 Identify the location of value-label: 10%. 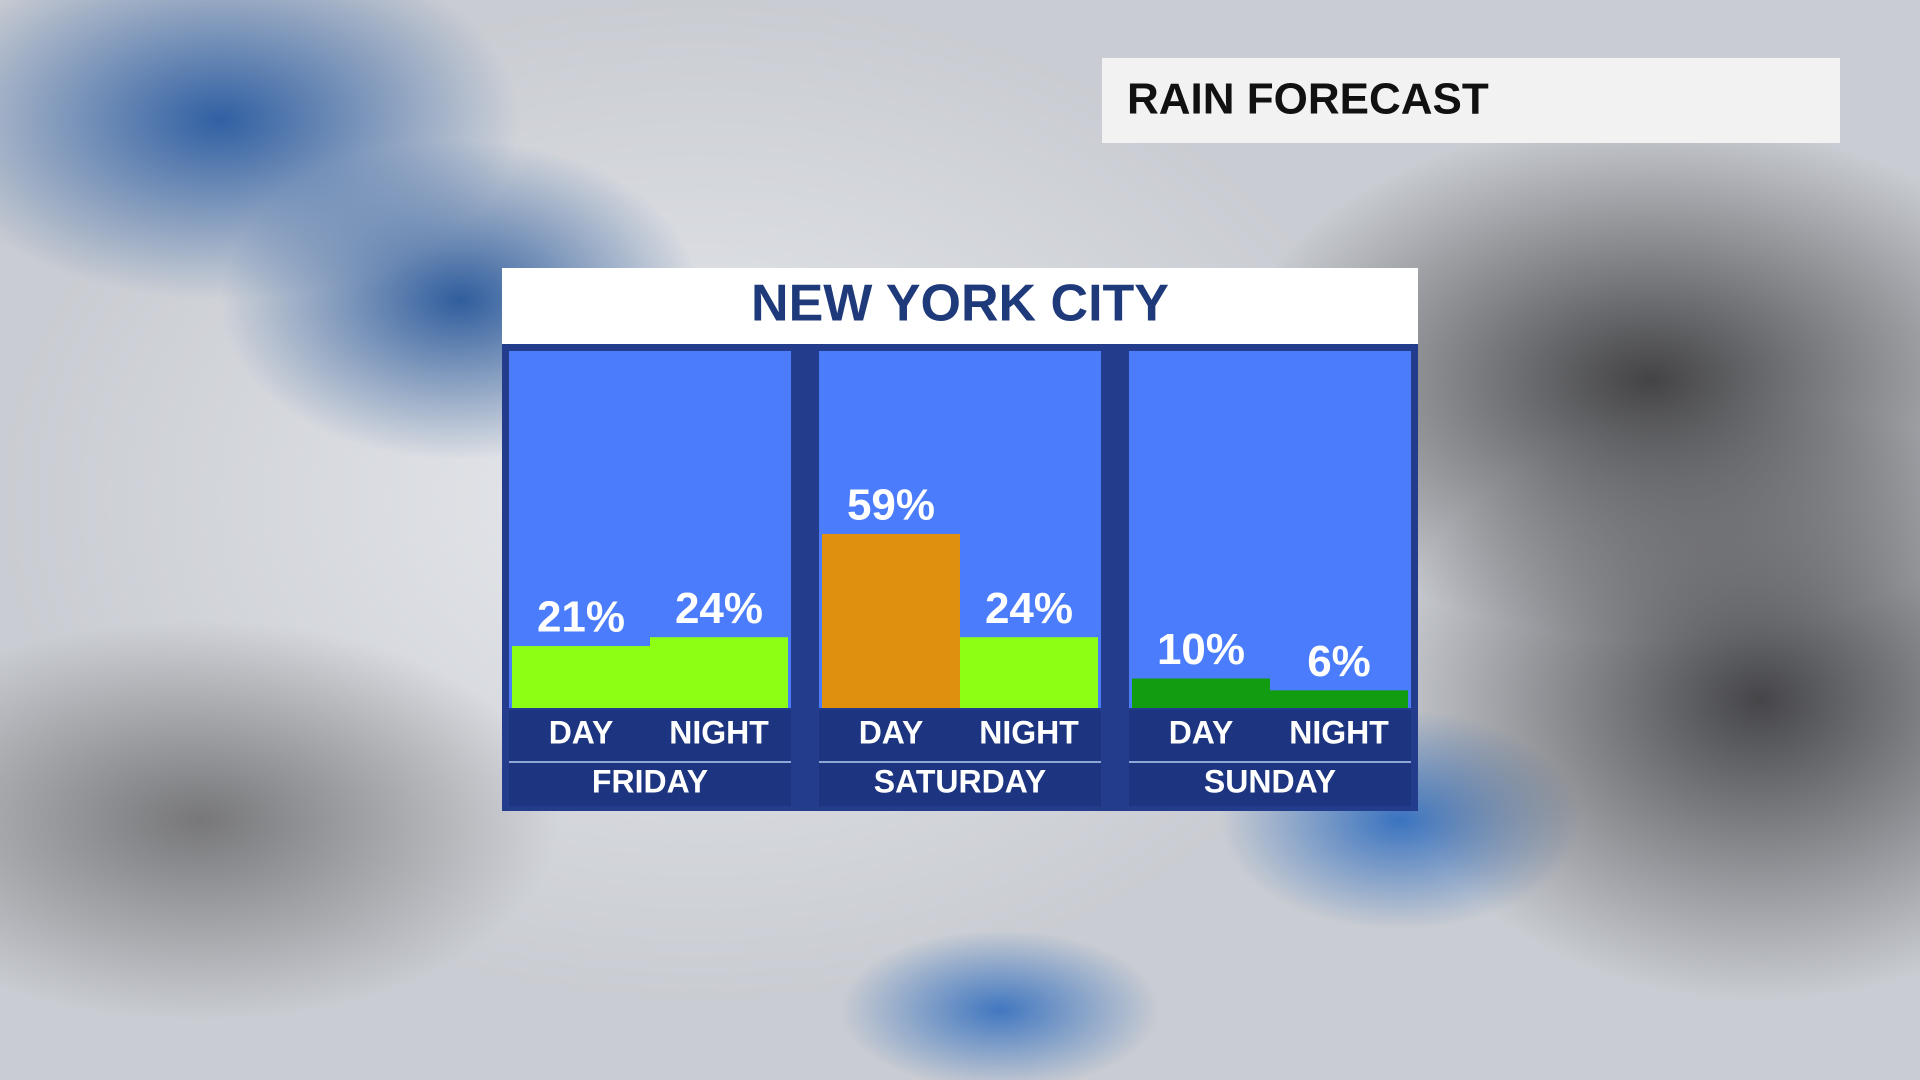
(1201, 649).